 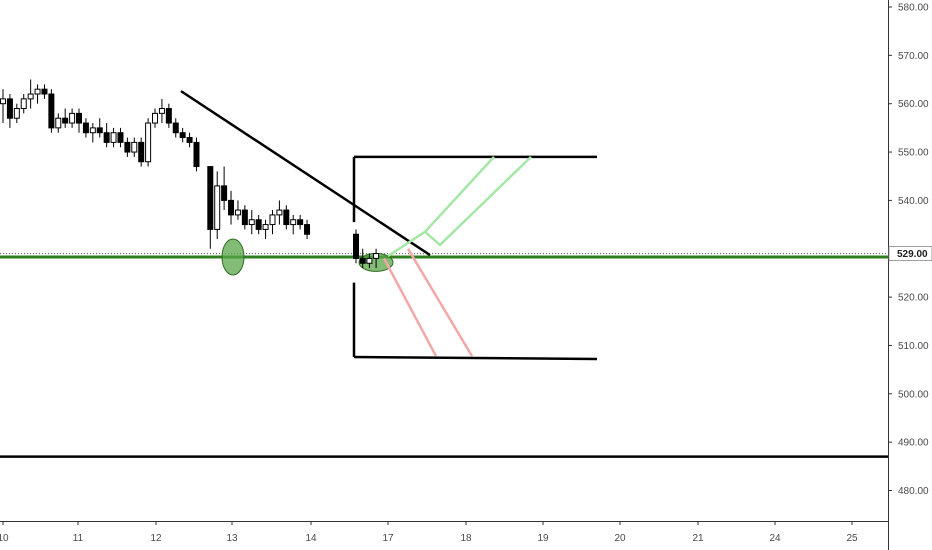 What do you see at coordinates (311, 538) in the screenshot?
I see `time-tick-label: 14` at bounding box center [311, 538].